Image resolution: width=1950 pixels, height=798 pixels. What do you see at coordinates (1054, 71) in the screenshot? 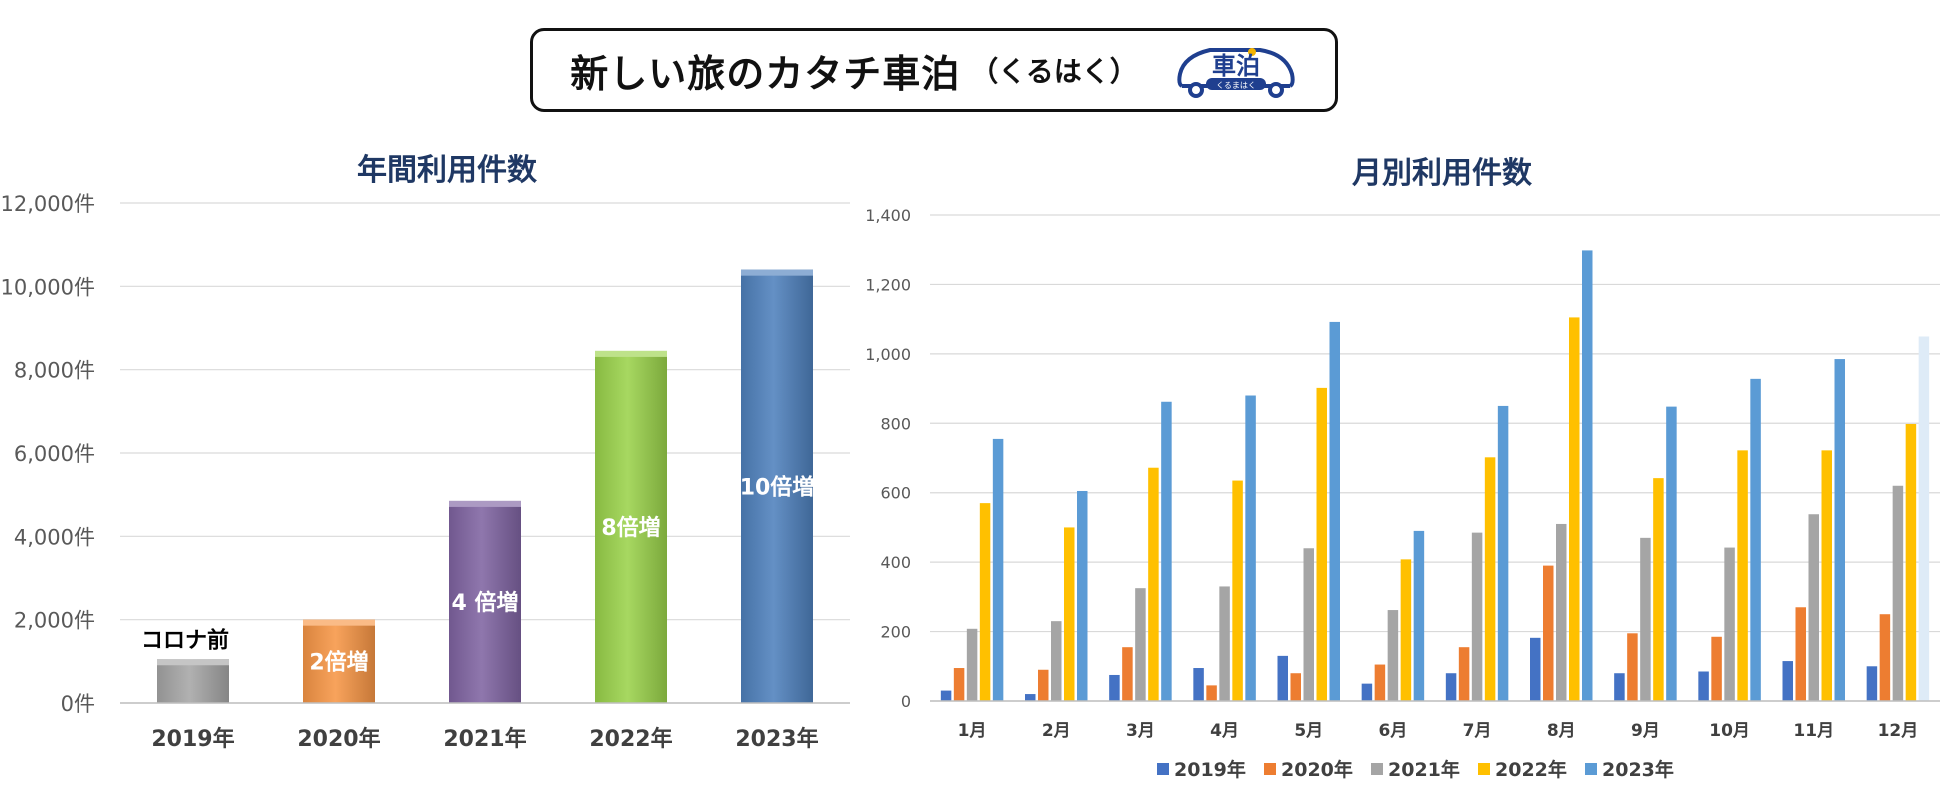
I see `banner-subtitle: （くるはく）` at bounding box center [1054, 71].